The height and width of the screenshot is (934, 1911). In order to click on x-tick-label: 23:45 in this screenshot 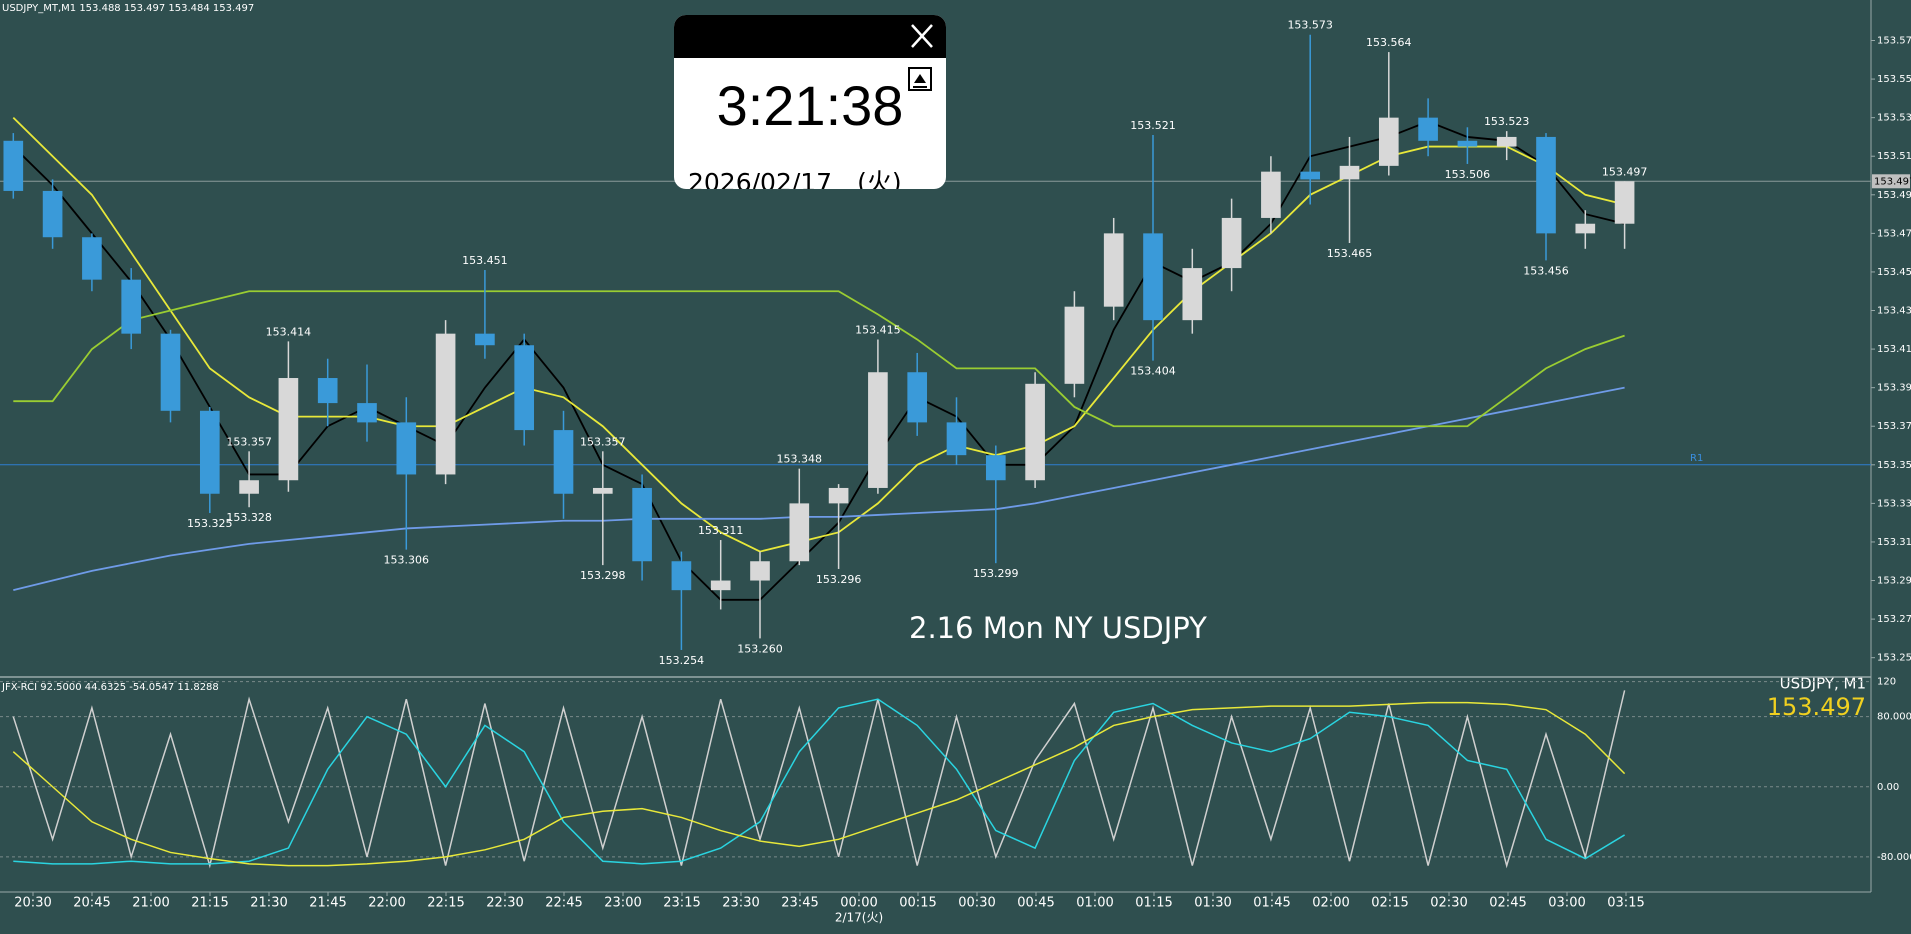, I will do `click(799, 903)`.